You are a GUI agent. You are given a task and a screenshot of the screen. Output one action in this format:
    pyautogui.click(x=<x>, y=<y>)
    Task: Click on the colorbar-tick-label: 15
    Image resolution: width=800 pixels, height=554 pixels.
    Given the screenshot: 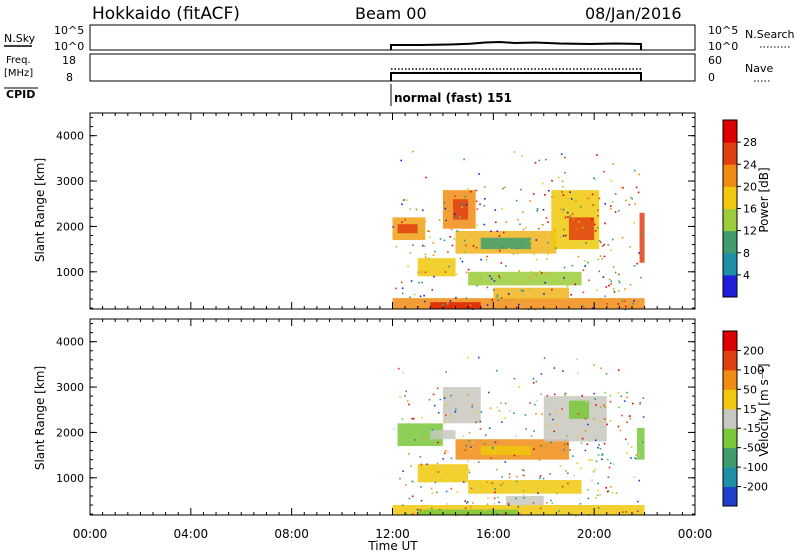 What is the action you would take?
    pyautogui.click(x=750, y=409)
    